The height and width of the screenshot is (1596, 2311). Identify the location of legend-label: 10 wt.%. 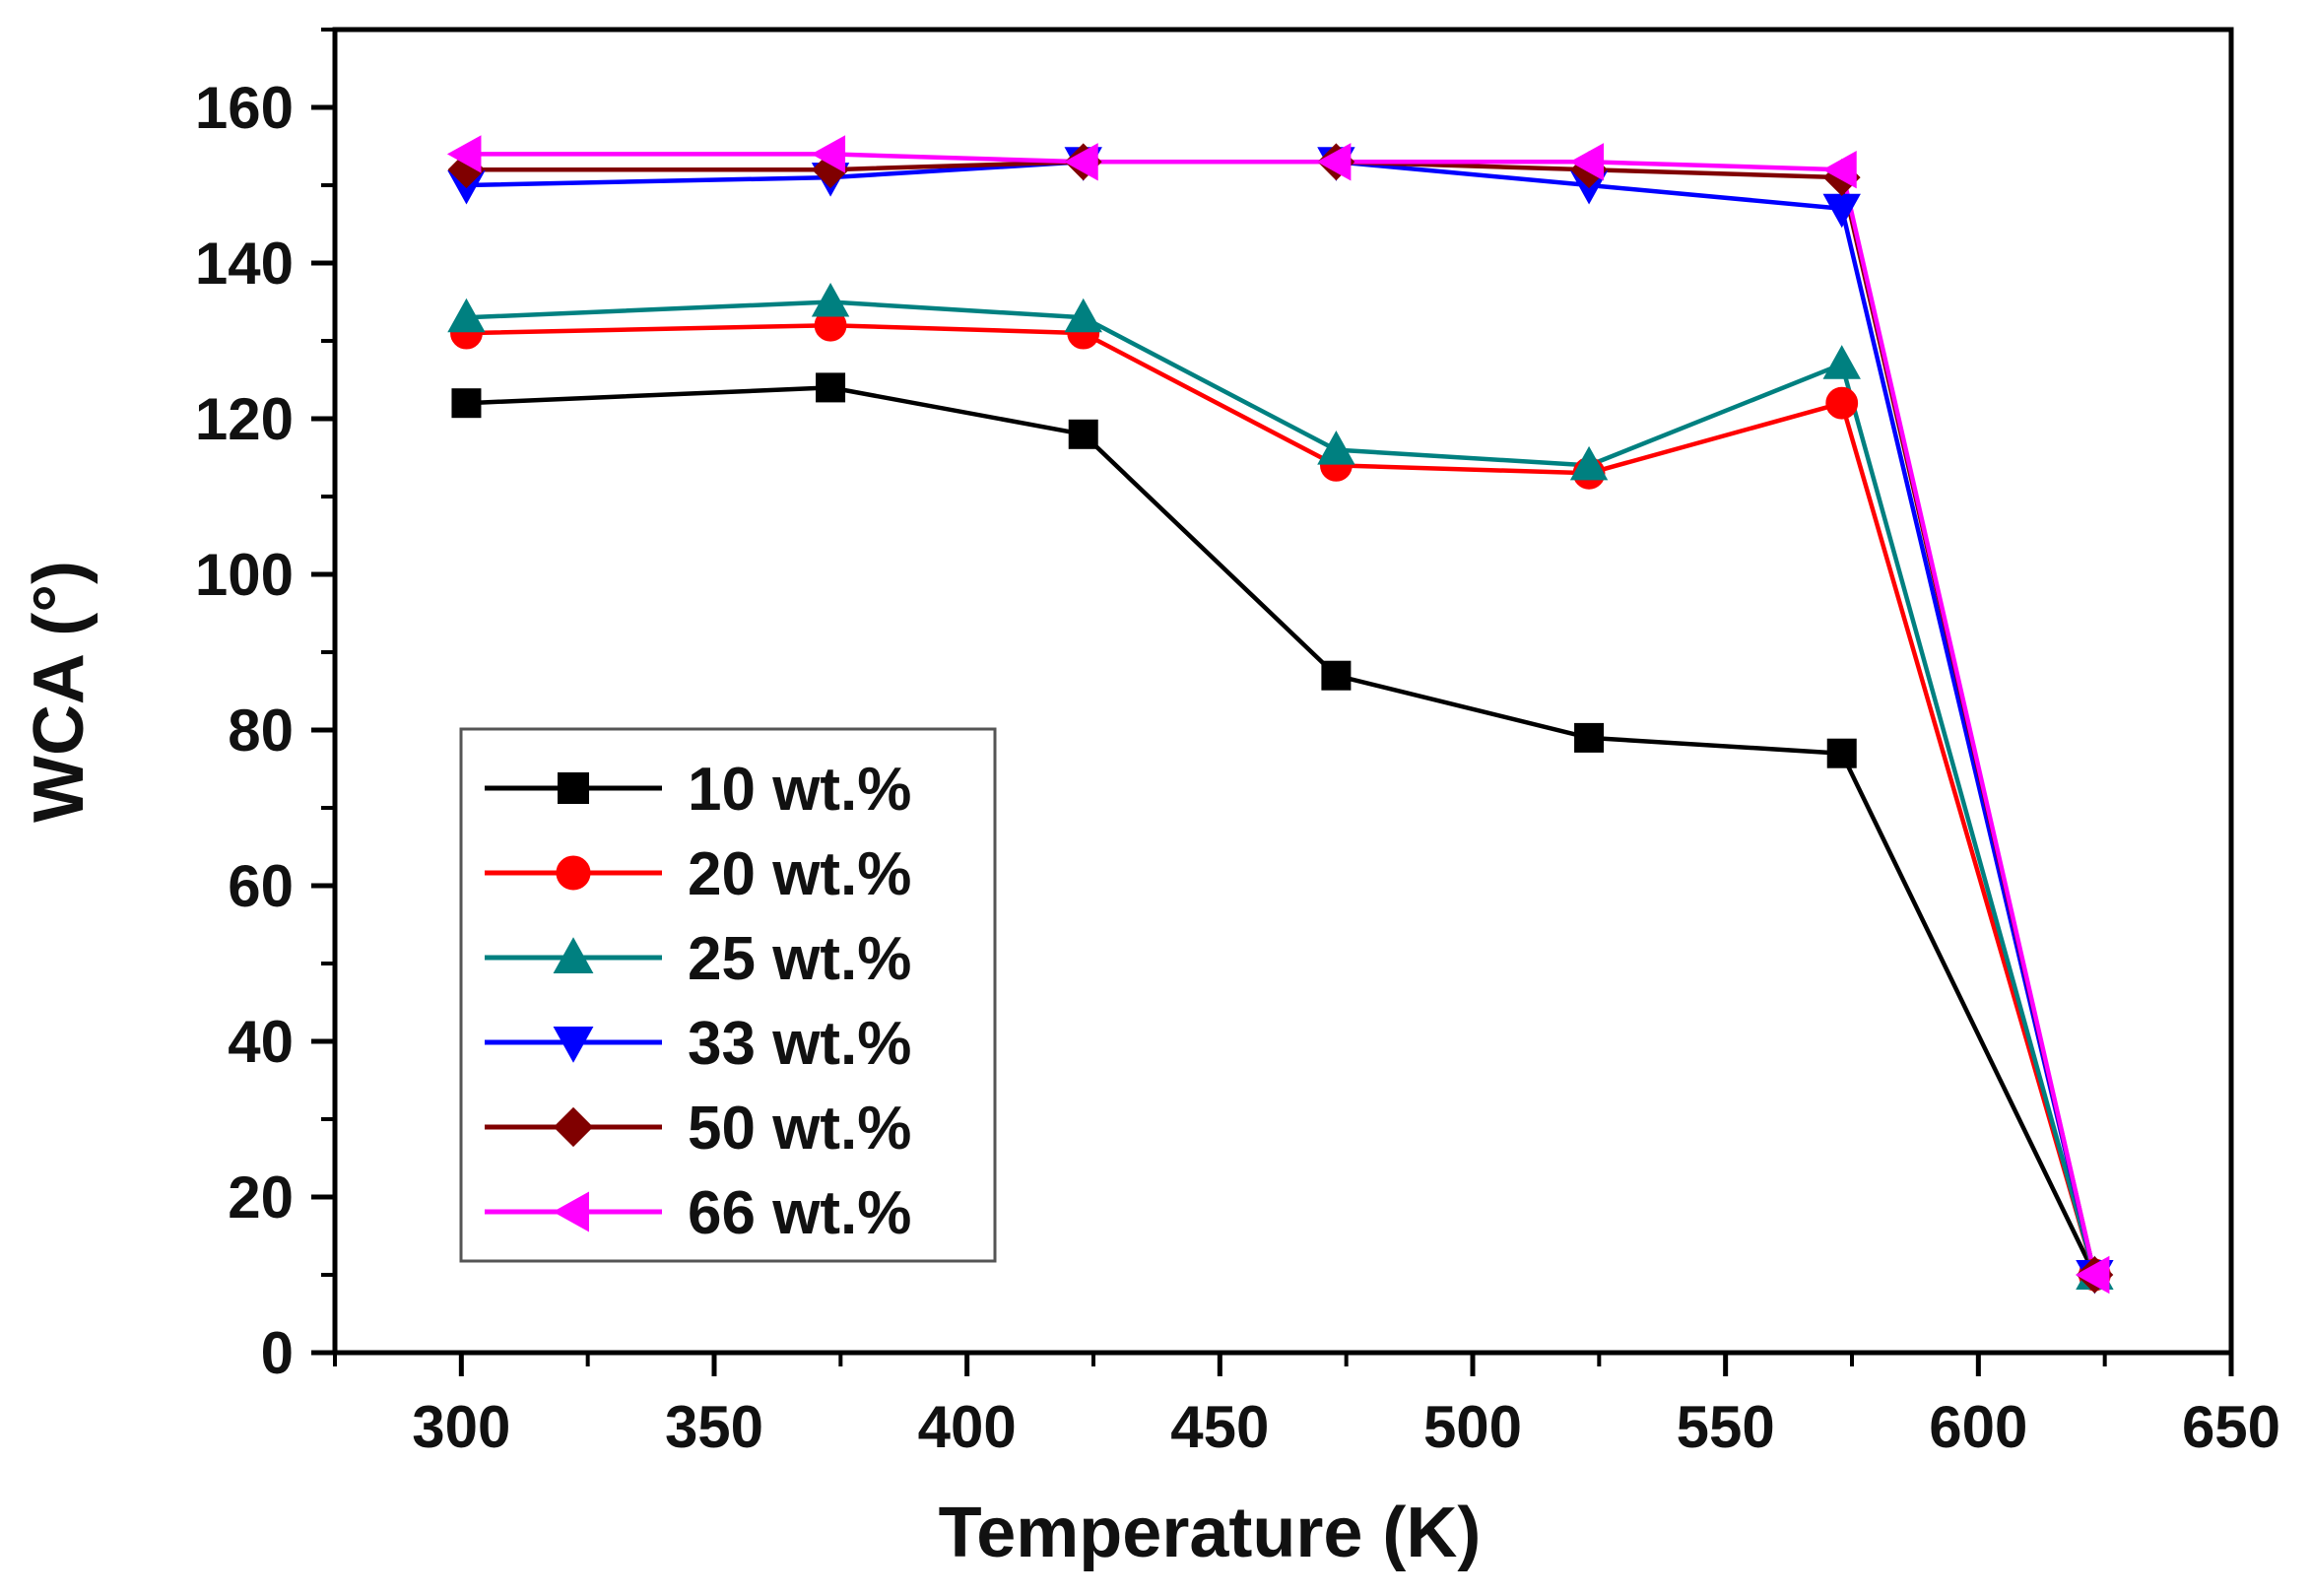
(800, 790).